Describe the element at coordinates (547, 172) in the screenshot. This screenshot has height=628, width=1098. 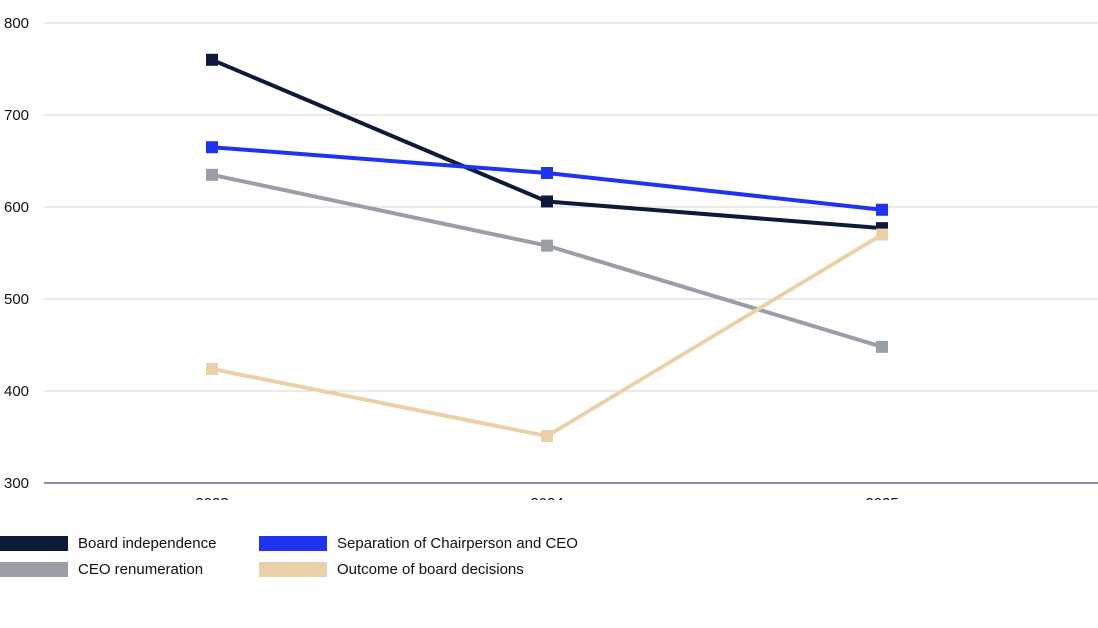
I see `data-point-separation-of-chairperson-and-ceo-2024` at that location.